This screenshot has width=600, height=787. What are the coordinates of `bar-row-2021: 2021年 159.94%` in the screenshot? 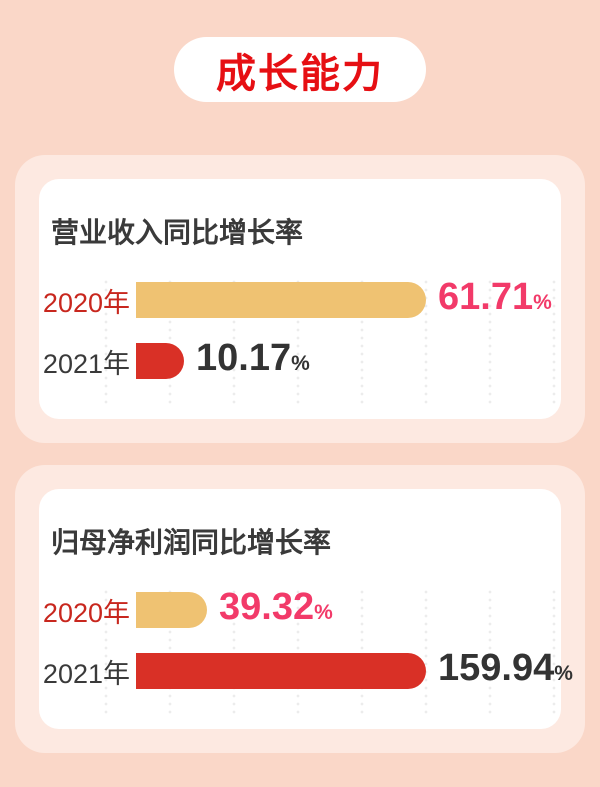 It's located at (306, 669).